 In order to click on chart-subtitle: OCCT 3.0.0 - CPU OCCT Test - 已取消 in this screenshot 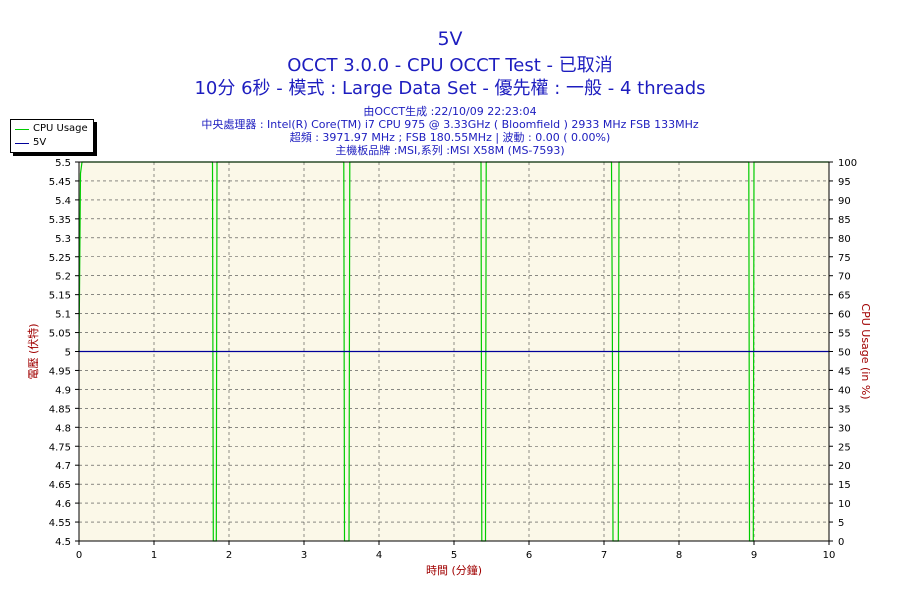, I will do `click(450, 65)`.